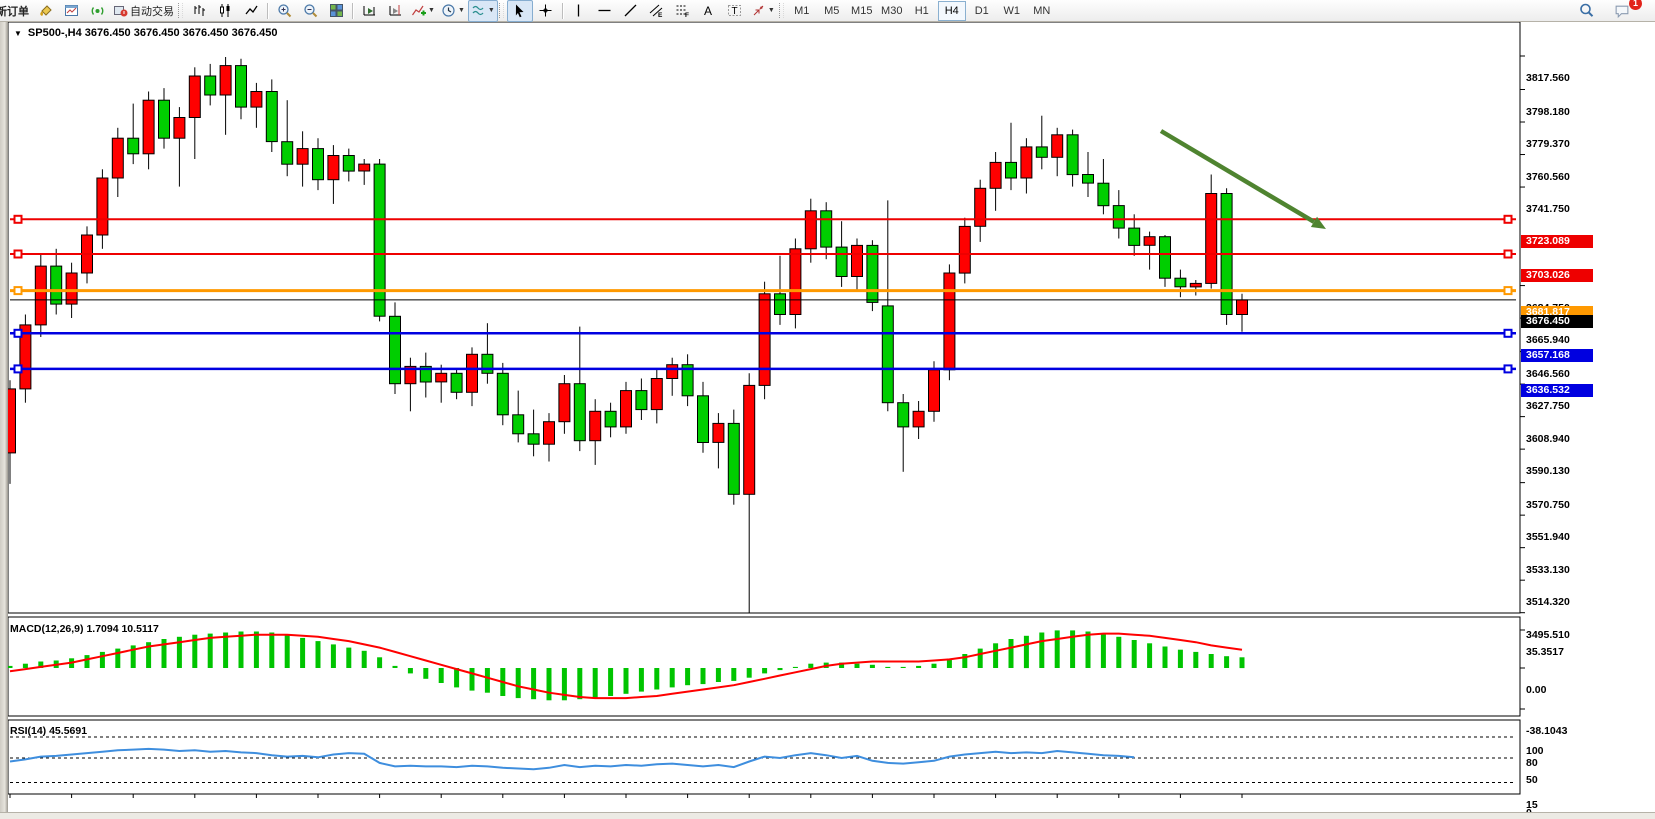 The width and height of the screenshot is (1655, 819). What do you see at coordinates (1242, 179) in the screenshot?
I see `trend-arrow-object` at bounding box center [1242, 179].